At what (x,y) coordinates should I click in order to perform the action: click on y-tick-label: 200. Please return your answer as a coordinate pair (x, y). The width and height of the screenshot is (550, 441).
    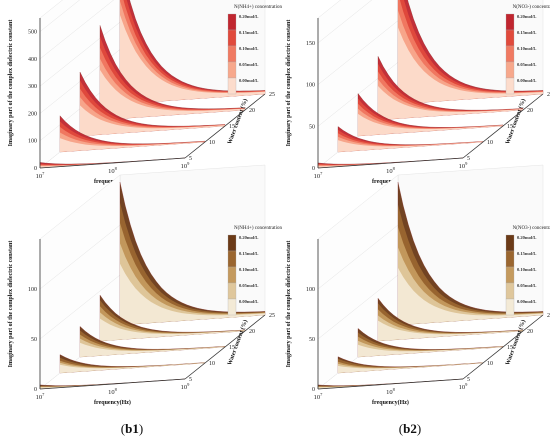
    Looking at the image, I should click on (32, 114).